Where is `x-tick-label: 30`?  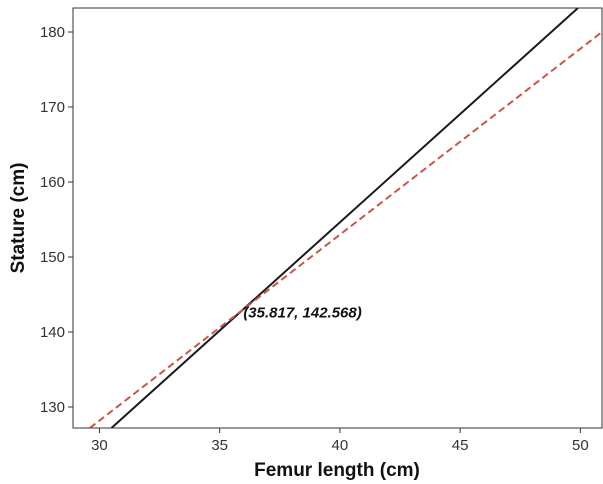
x-tick-label: 30 is located at coordinates (99, 445).